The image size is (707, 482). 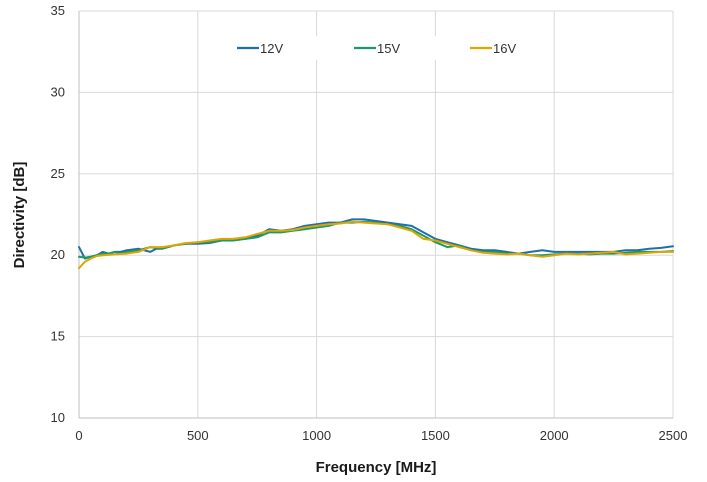 What do you see at coordinates (316, 435) in the screenshot?
I see `x-tick-label: 1000` at bounding box center [316, 435].